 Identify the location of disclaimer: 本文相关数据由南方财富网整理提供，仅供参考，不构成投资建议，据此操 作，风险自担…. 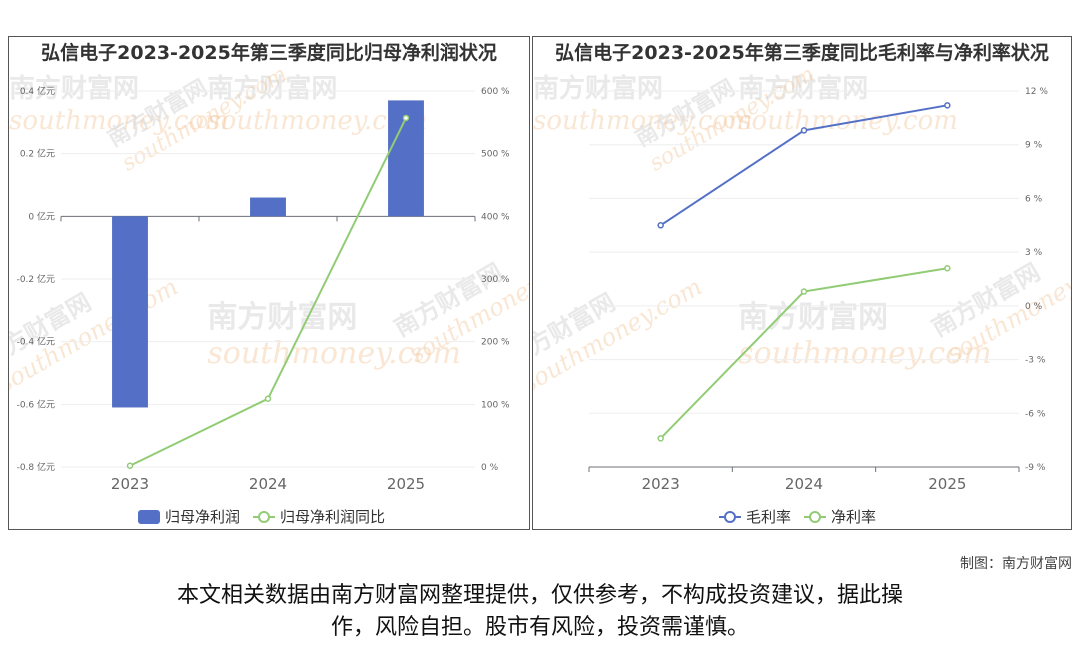
(540, 612).